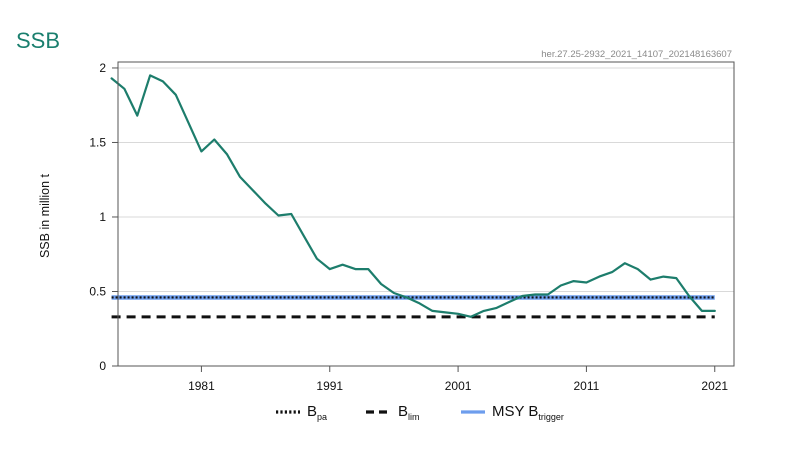 The width and height of the screenshot is (800, 450). Describe the element at coordinates (312, 411) in the screenshot. I see `legend-bpa-label: B` at that location.